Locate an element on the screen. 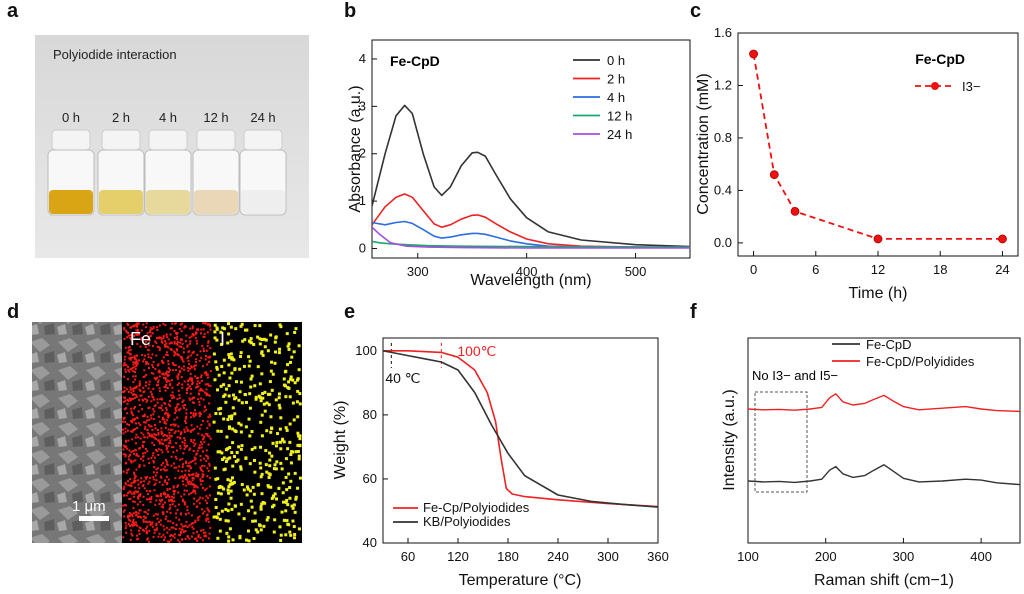  vial-cap is located at coordinates (121, 140).